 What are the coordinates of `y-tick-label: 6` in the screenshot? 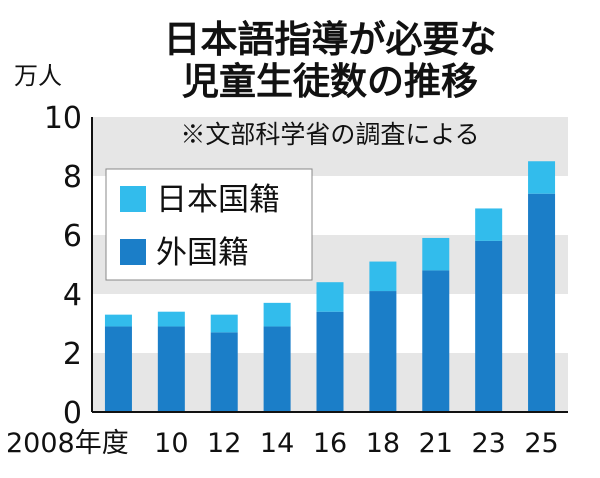 It's located at (72, 236).